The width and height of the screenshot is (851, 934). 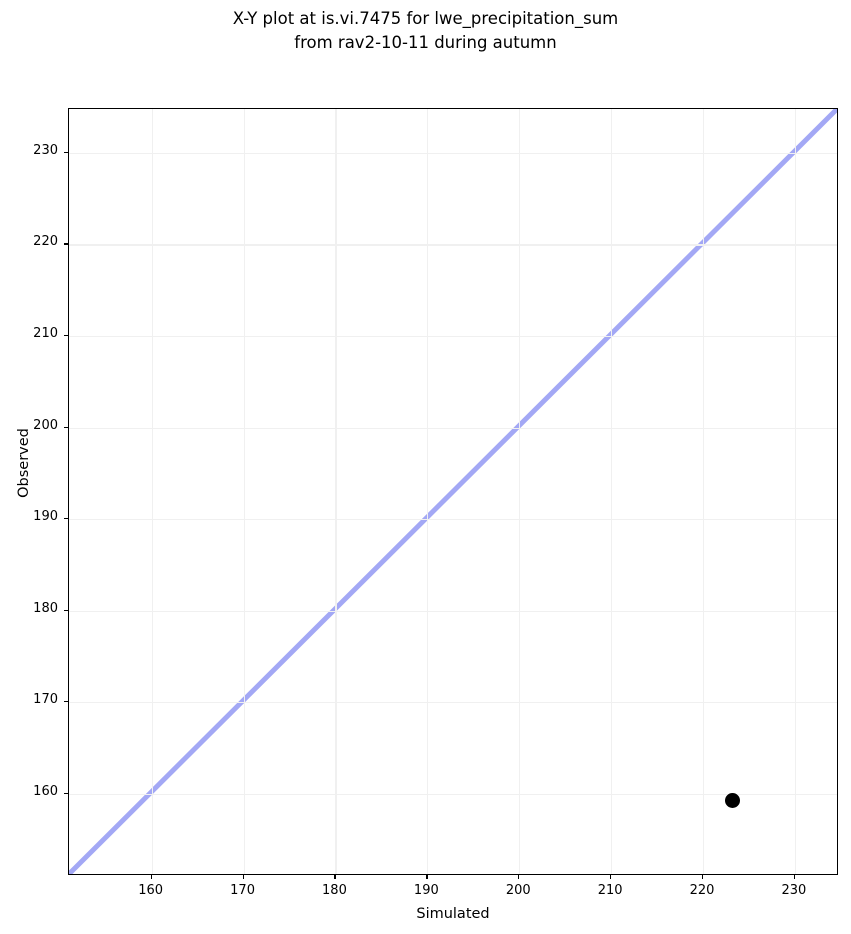 I want to click on x-axis-tick-label: 190, so click(x=426, y=890).